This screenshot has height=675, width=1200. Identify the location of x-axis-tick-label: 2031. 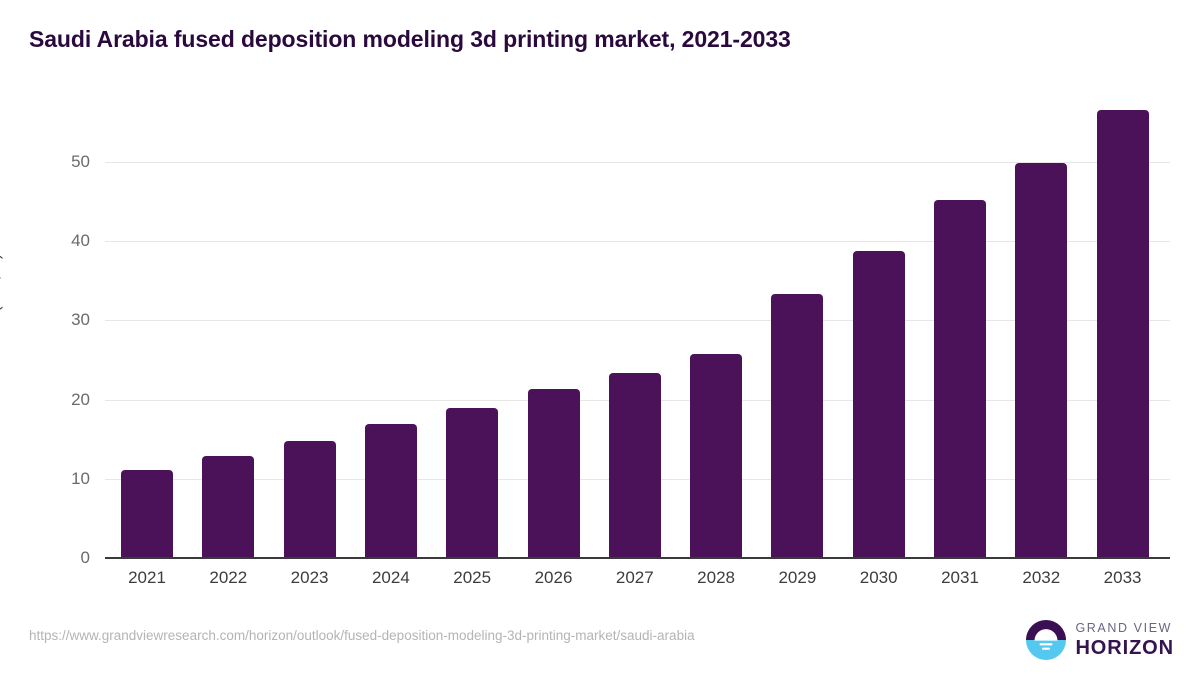
(960, 577).